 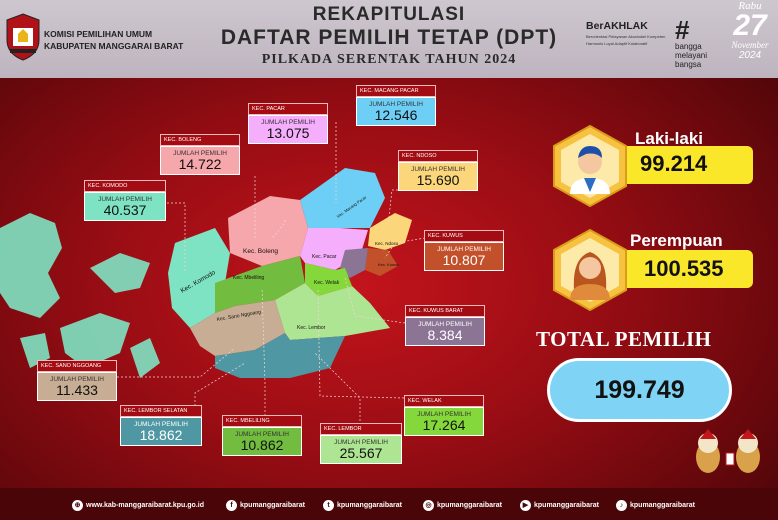 What do you see at coordinates (77, 505) in the screenshot?
I see `globe-icon: ⊕` at bounding box center [77, 505].